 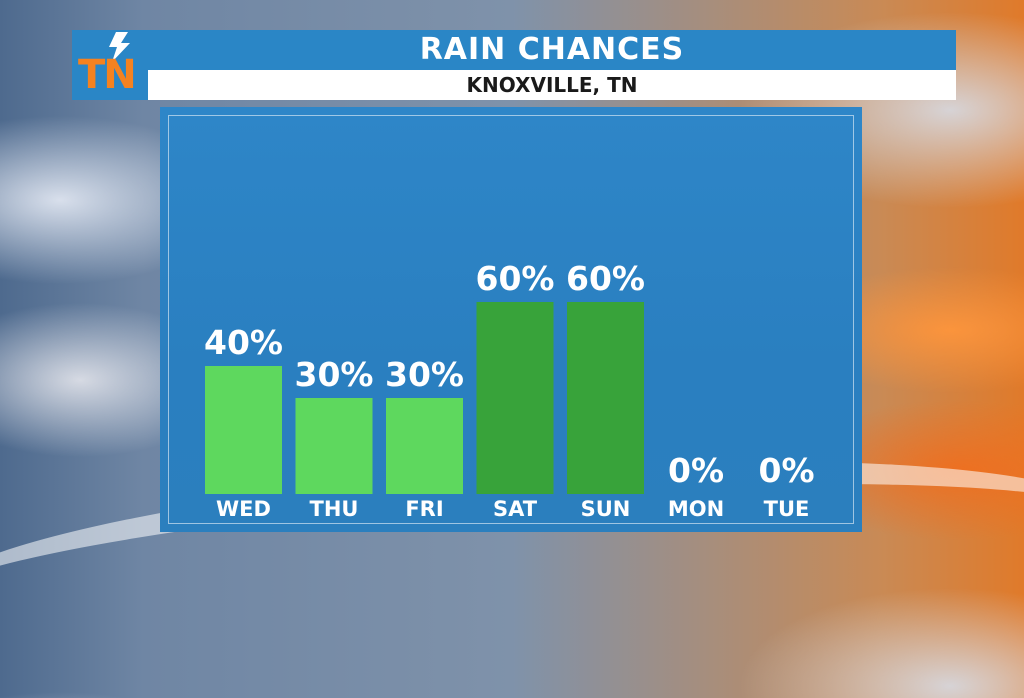 What do you see at coordinates (119, 47) in the screenshot?
I see `lightning-bolt-icon` at bounding box center [119, 47].